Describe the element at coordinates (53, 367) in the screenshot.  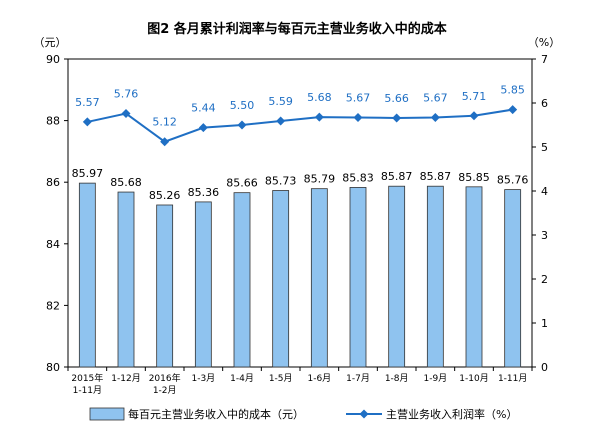
I see `left-axis-tick-label: 80` at that location.